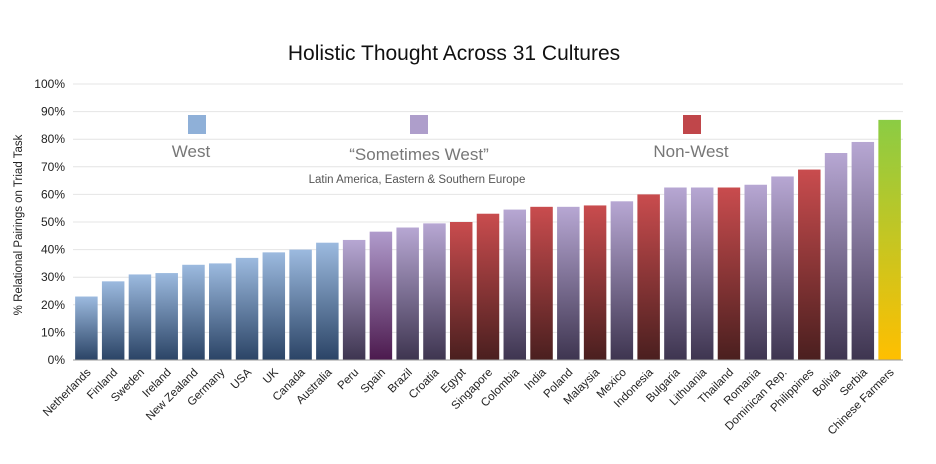 The image size is (936, 464). I want to click on bar-serbia, so click(863, 250).